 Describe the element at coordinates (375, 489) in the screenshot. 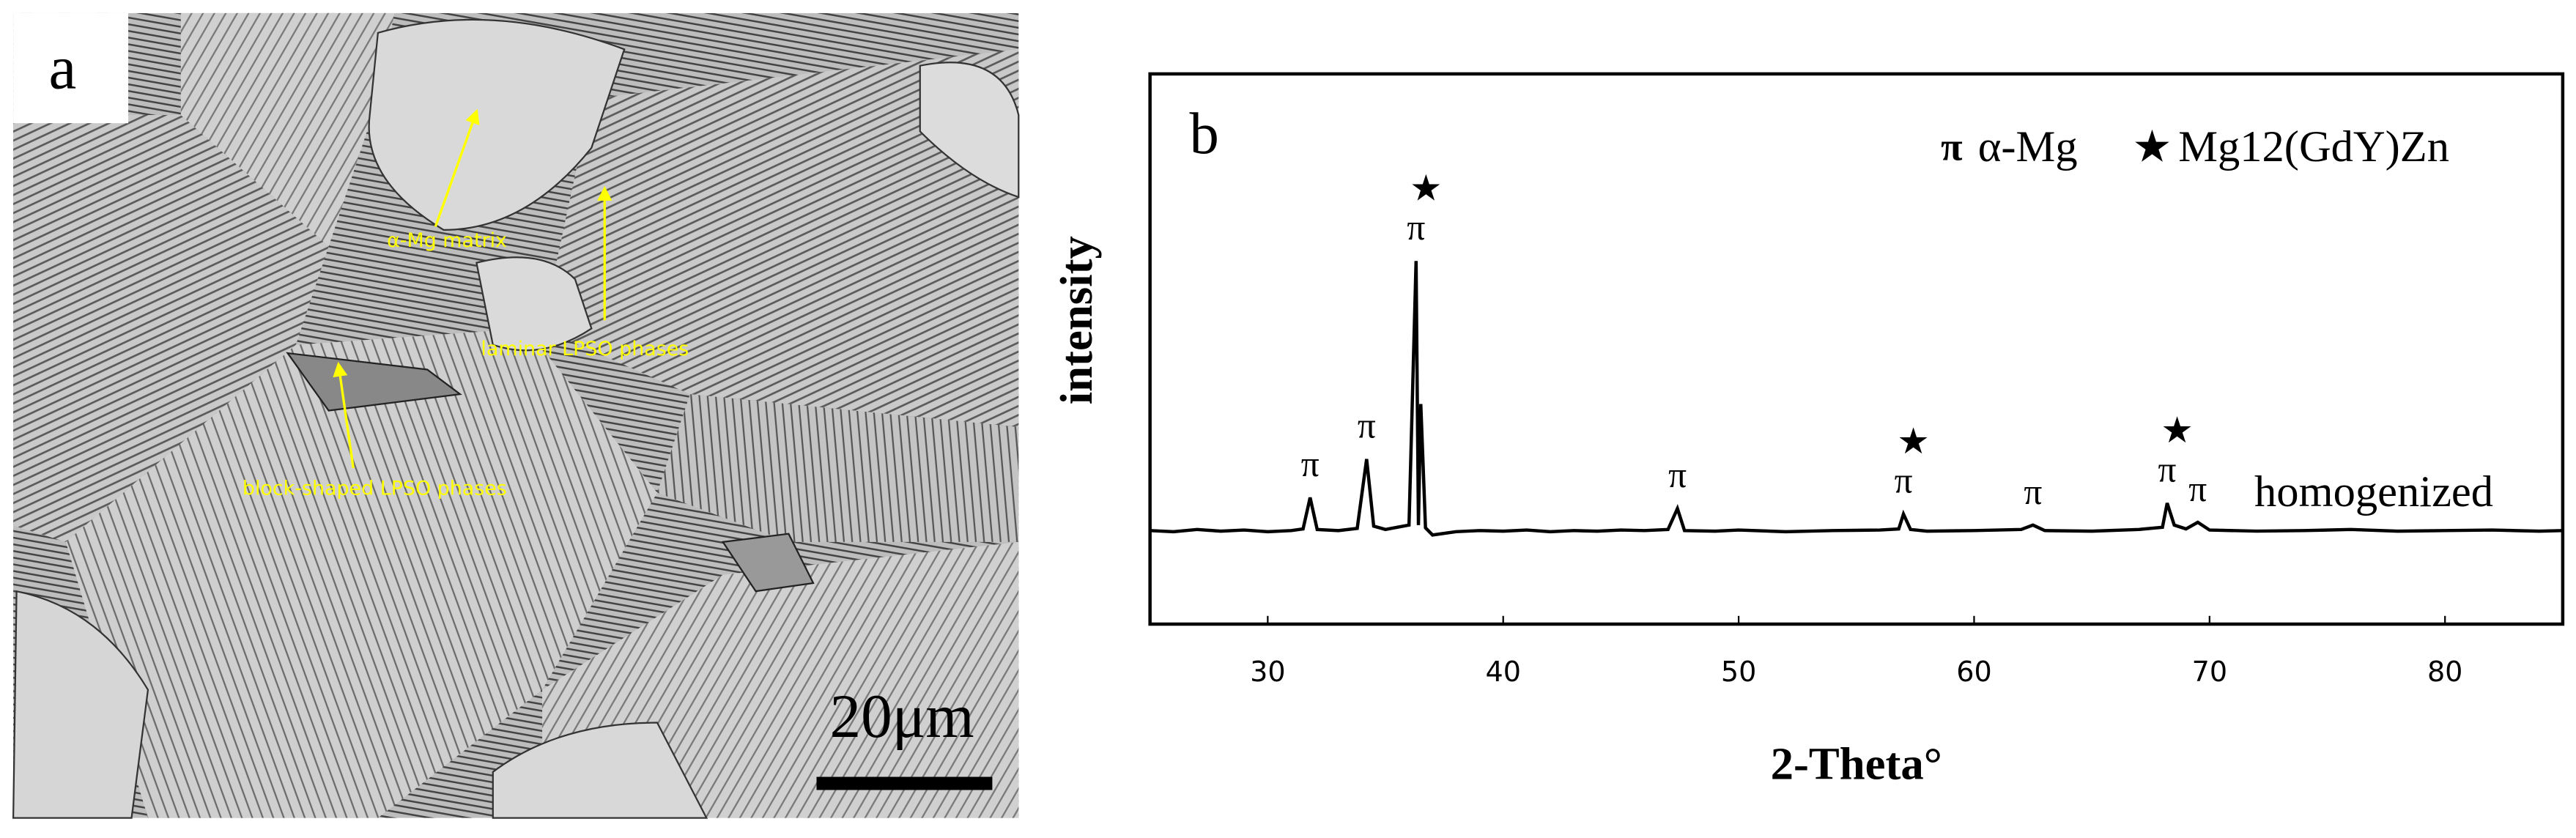

I see `annotation: block-shaped LPSO phases` at that location.